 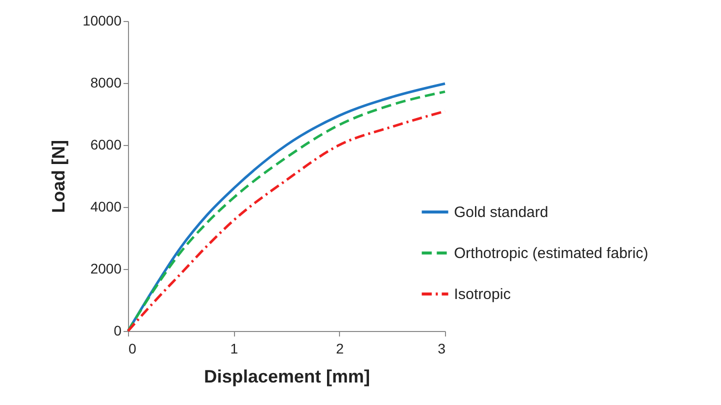 I want to click on x-tick-label: 2, so click(x=340, y=348).